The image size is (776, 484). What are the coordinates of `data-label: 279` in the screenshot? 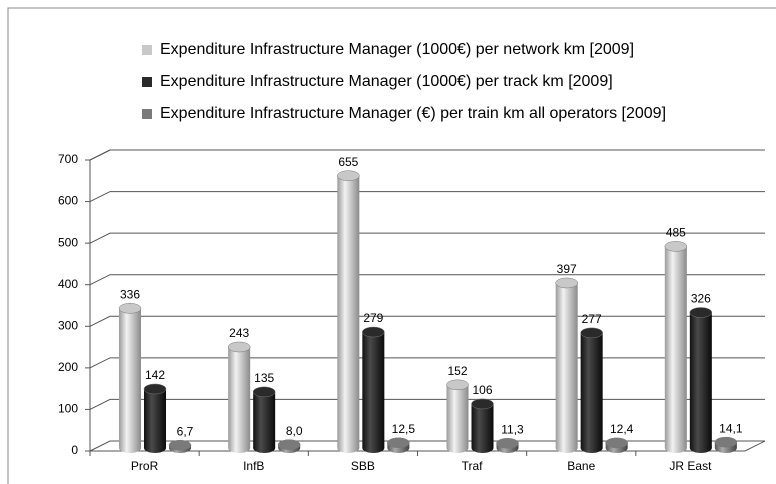 It's located at (373, 318).